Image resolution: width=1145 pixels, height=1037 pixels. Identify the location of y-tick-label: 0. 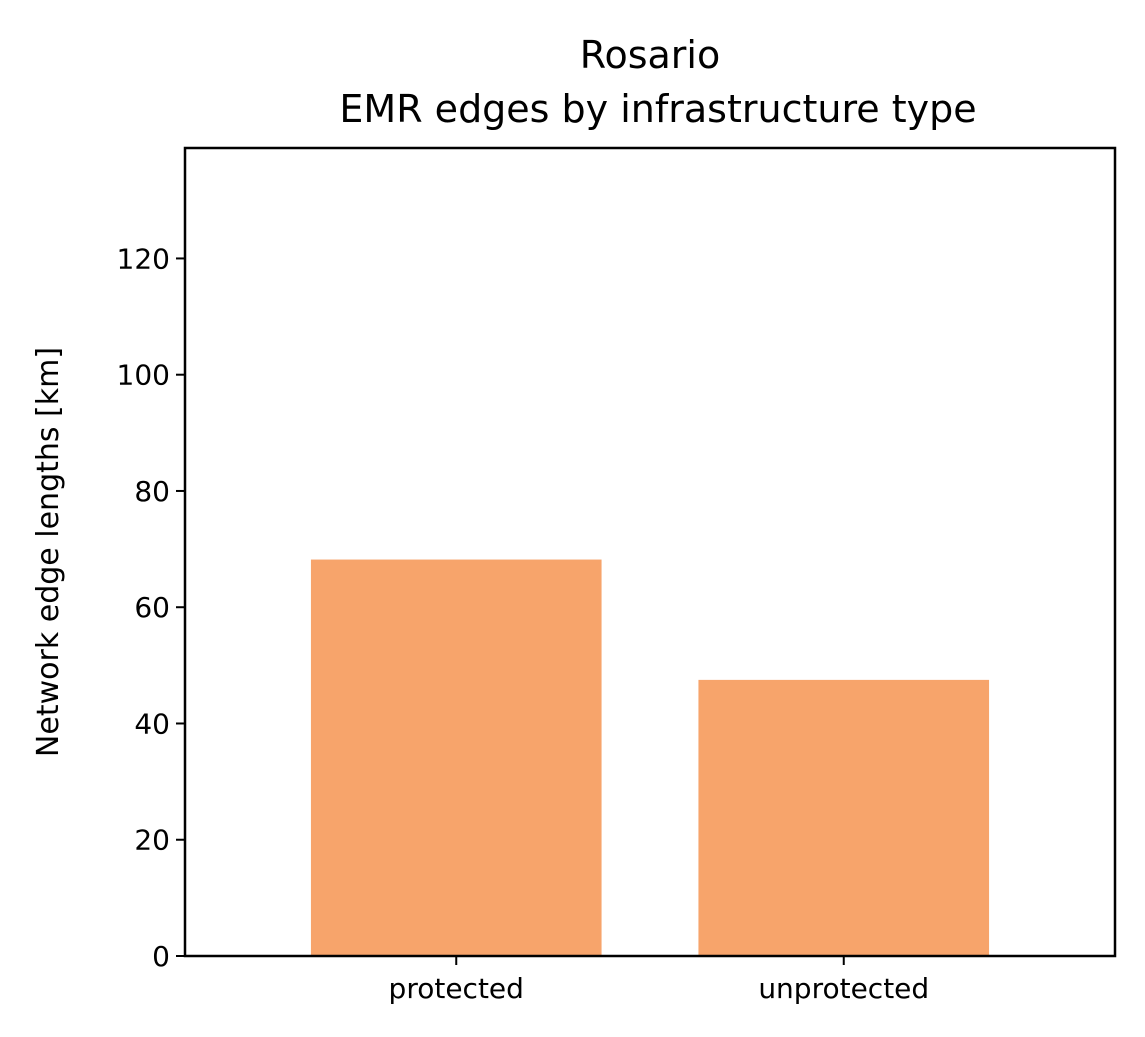
(161, 956).